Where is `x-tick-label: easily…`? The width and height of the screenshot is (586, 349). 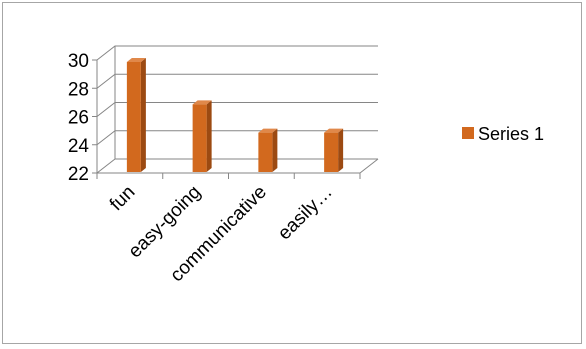
x-tick-label: easily… is located at coordinates (305, 213).